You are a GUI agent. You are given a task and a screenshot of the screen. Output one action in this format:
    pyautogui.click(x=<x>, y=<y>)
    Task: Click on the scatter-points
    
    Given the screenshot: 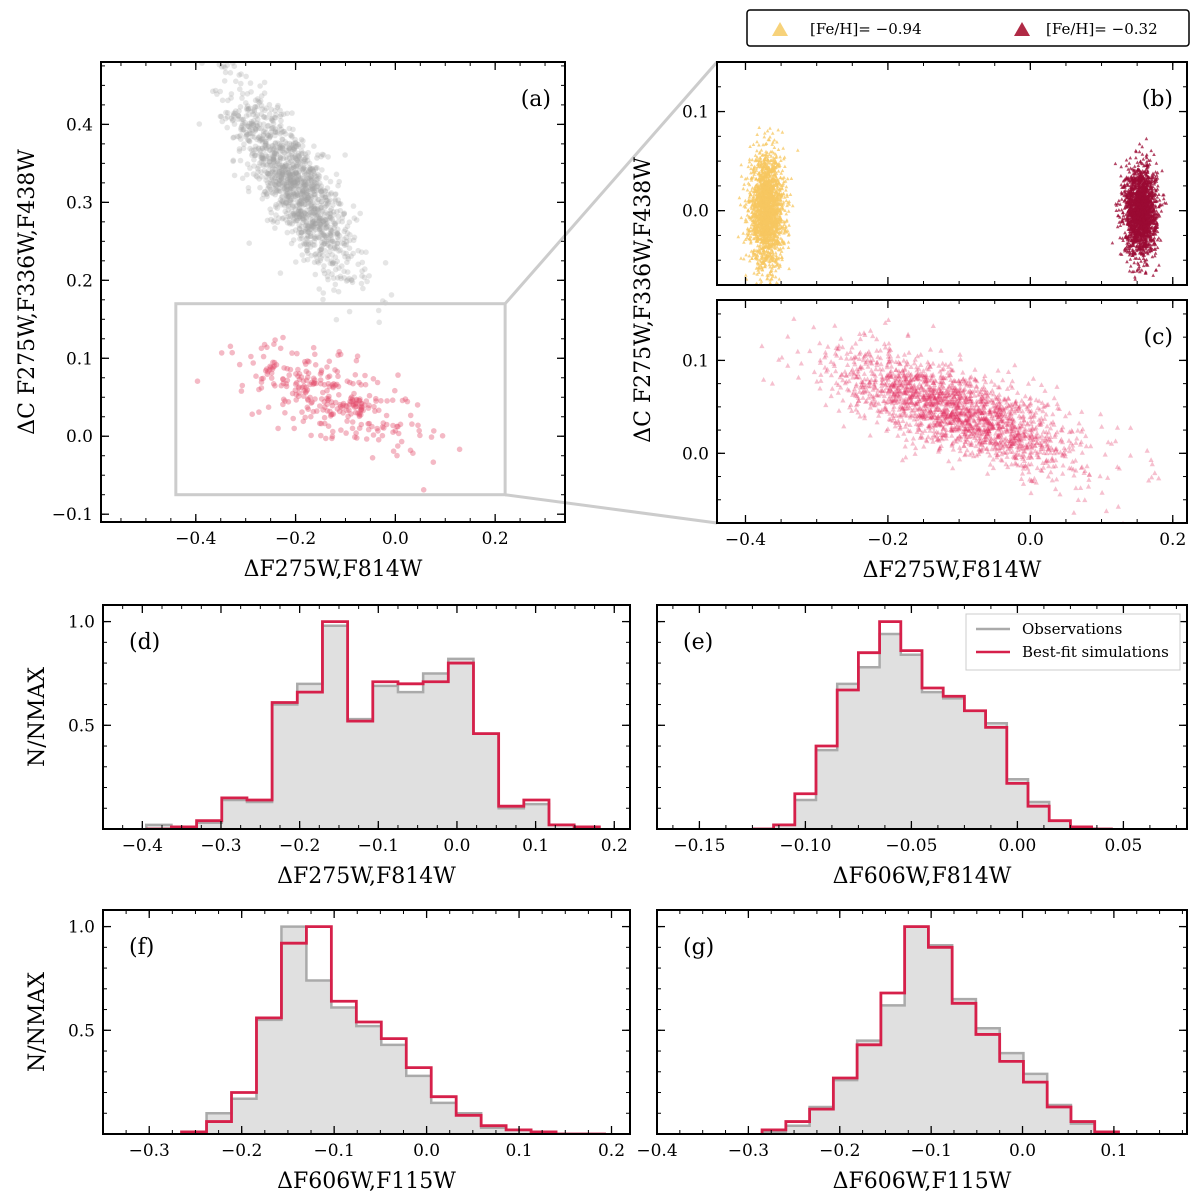 What is the action you would take?
    pyautogui.click(x=328, y=277)
    